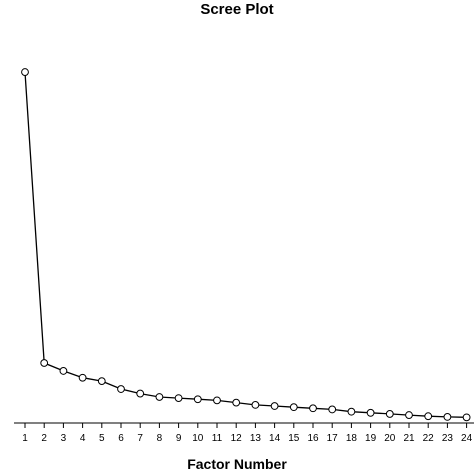  Describe the element at coordinates (313, 438) in the screenshot. I see `x-tick-label: 16` at that location.